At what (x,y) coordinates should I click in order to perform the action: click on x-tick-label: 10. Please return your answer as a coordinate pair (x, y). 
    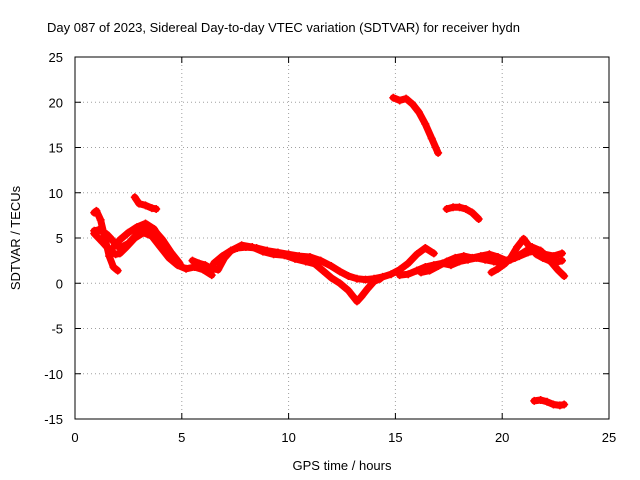
    Looking at the image, I should click on (288, 437).